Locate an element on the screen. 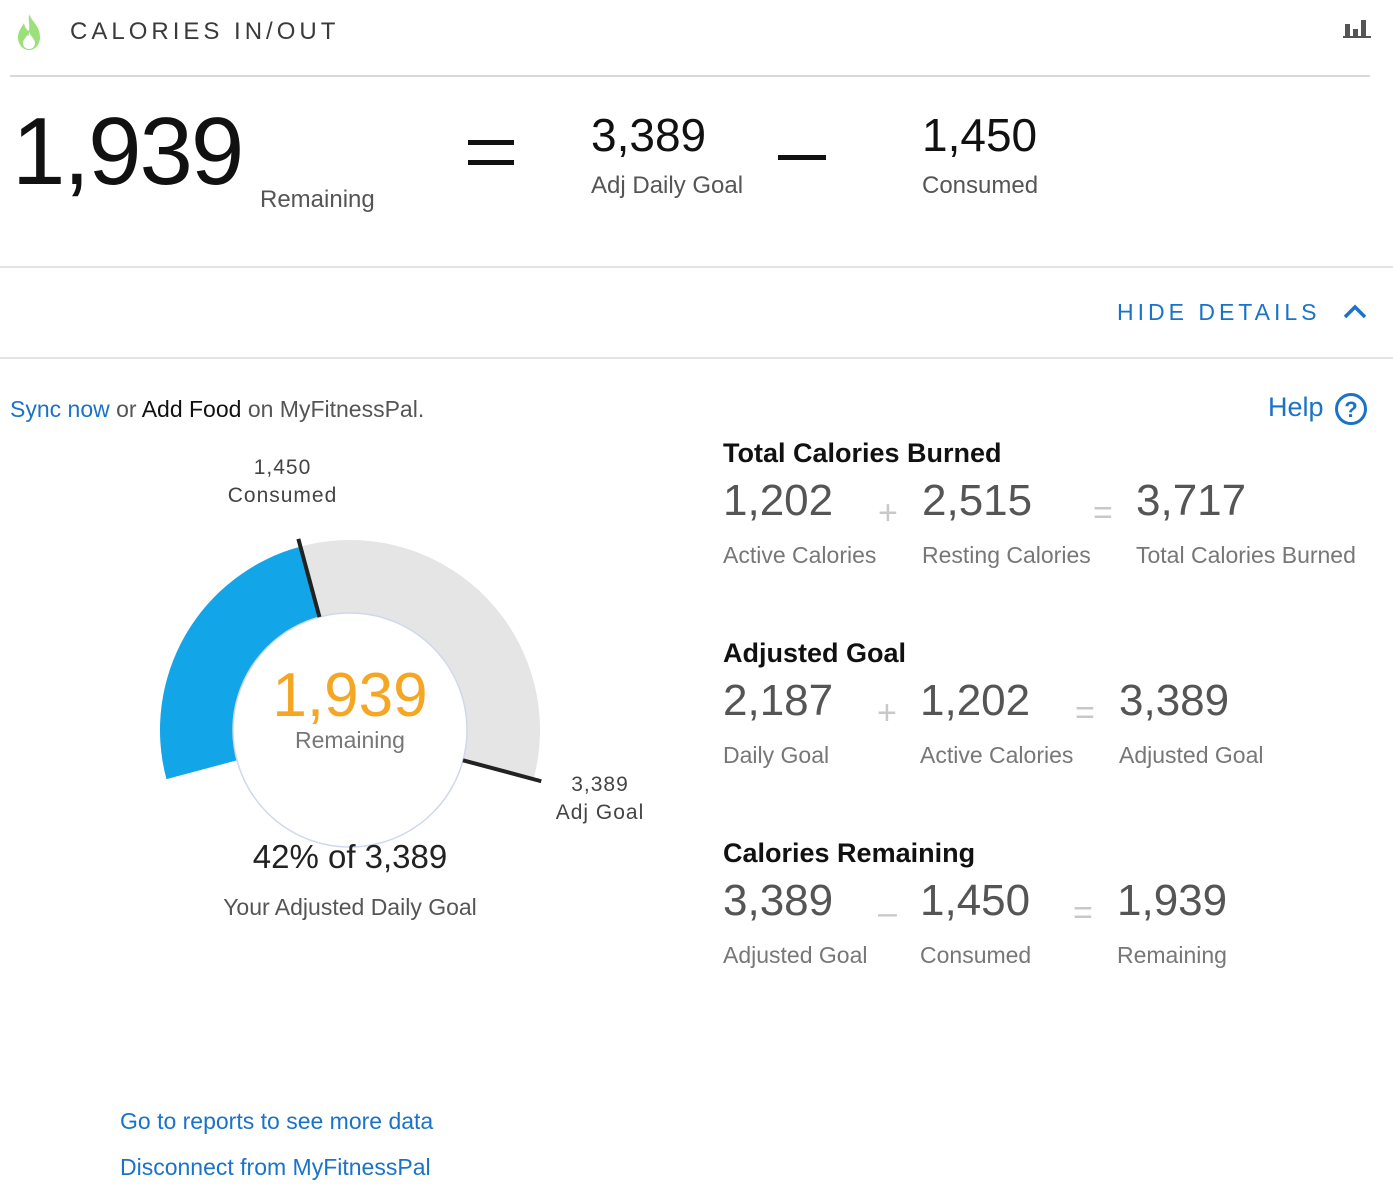  consumed-label: Consumed is located at coordinates (980, 185).